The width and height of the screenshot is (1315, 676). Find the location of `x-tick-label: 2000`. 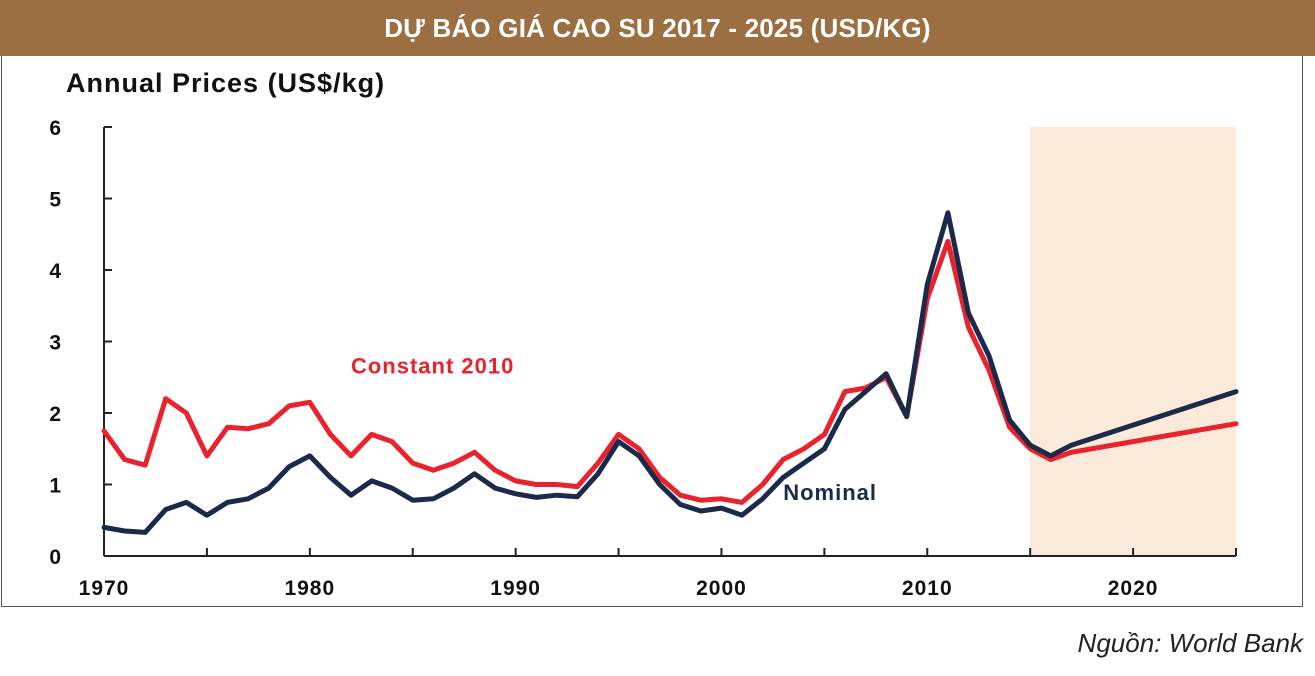

x-tick-label: 2000 is located at coordinates (721, 588).